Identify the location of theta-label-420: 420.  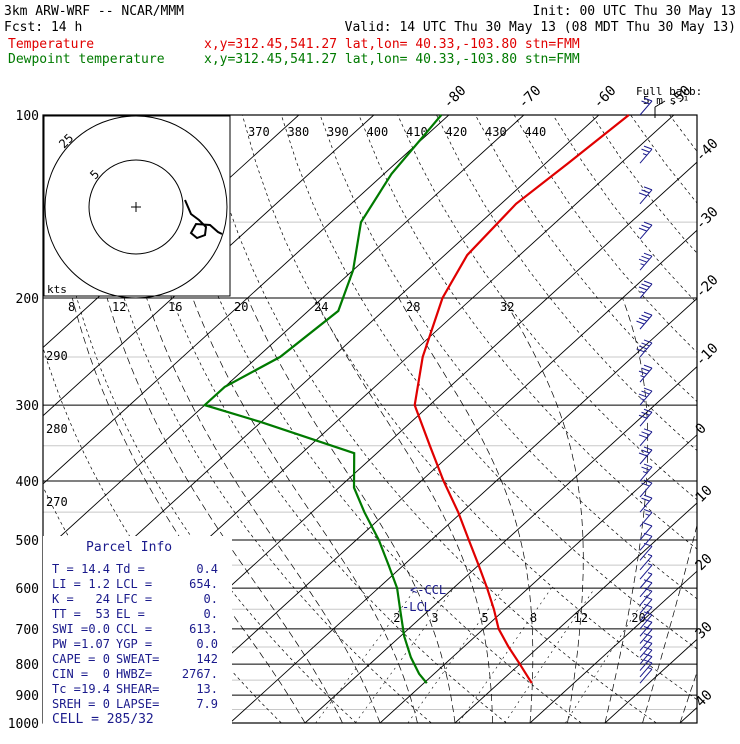
(457, 132).